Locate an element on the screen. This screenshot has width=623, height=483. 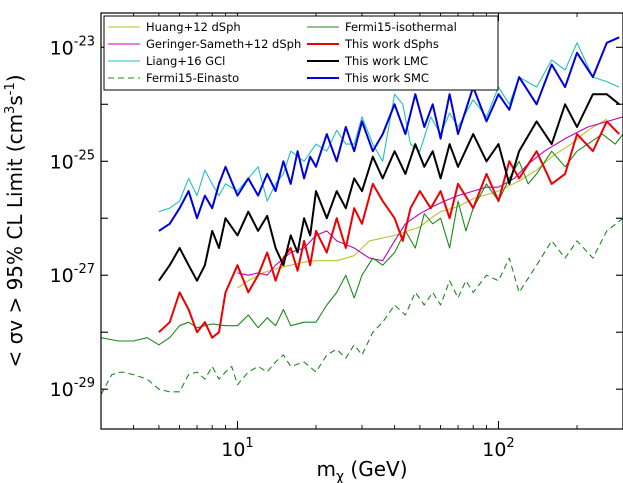
legend-box is located at coordinates (301, 53).